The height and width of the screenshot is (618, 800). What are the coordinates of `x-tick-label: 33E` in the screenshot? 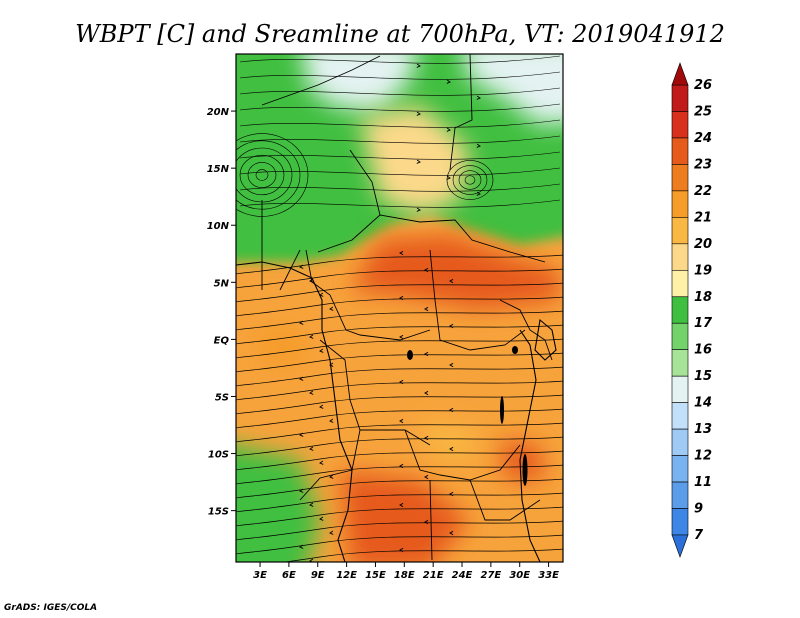 It's located at (548, 575).